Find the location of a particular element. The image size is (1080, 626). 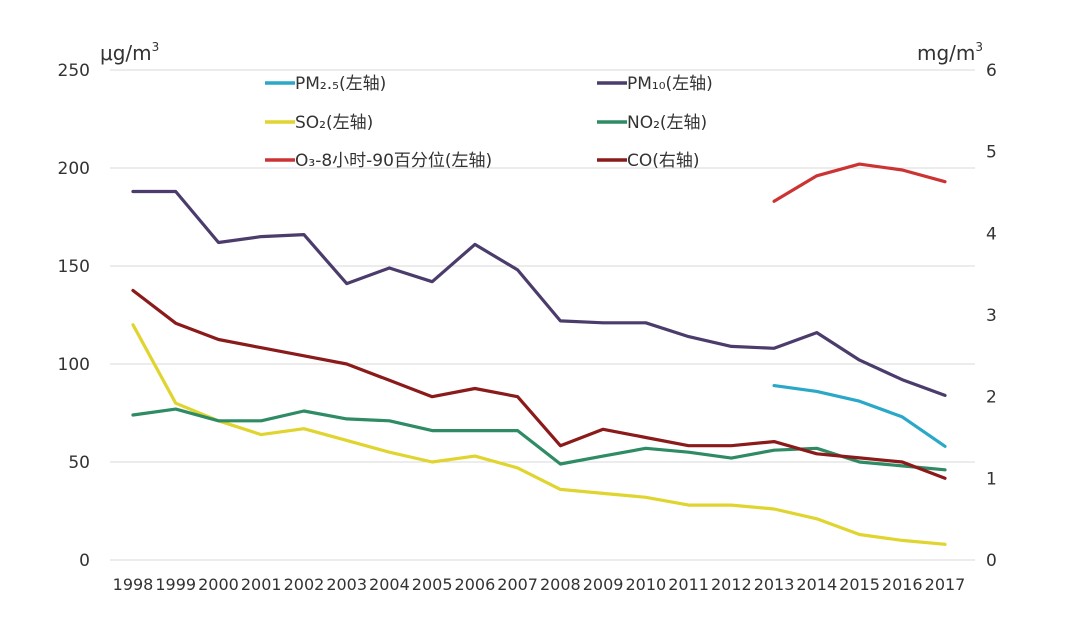

x-tick-label: 2004 is located at coordinates (389, 584).